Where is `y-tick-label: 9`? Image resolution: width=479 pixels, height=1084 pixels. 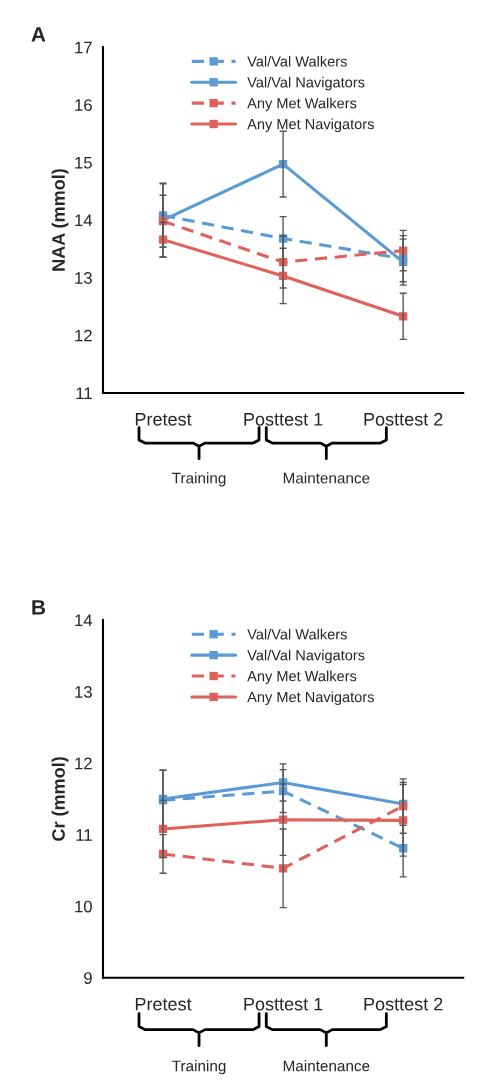
y-tick-label: 9 is located at coordinates (88, 978).